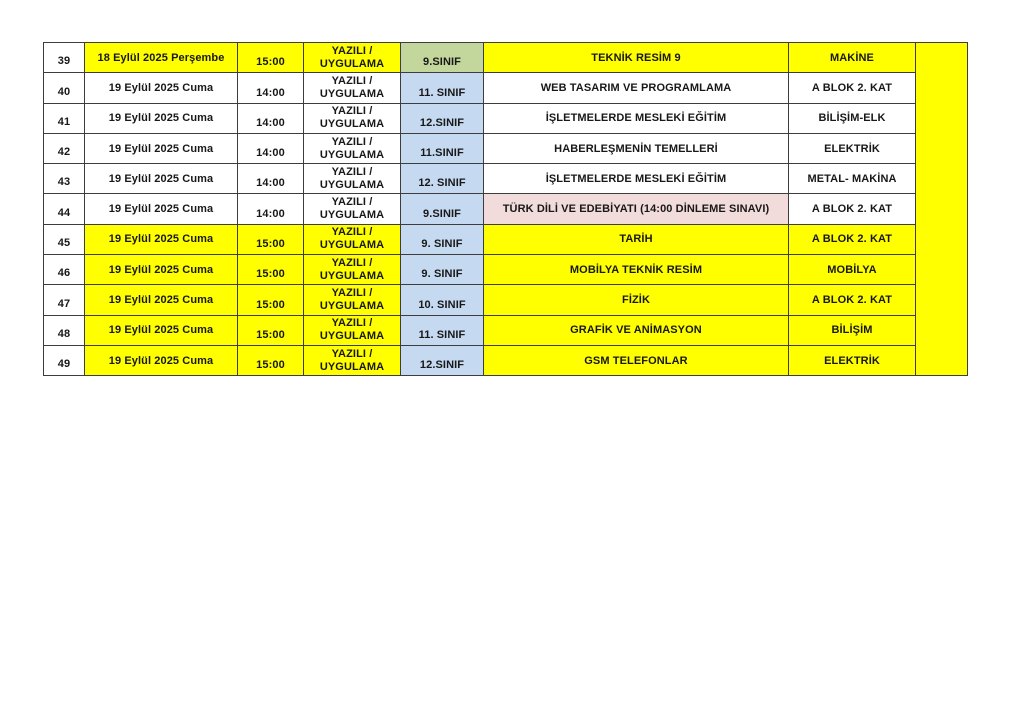  What do you see at coordinates (442, 179) in the screenshot?
I see `cell-grade: 12. SINIF` at bounding box center [442, 179].